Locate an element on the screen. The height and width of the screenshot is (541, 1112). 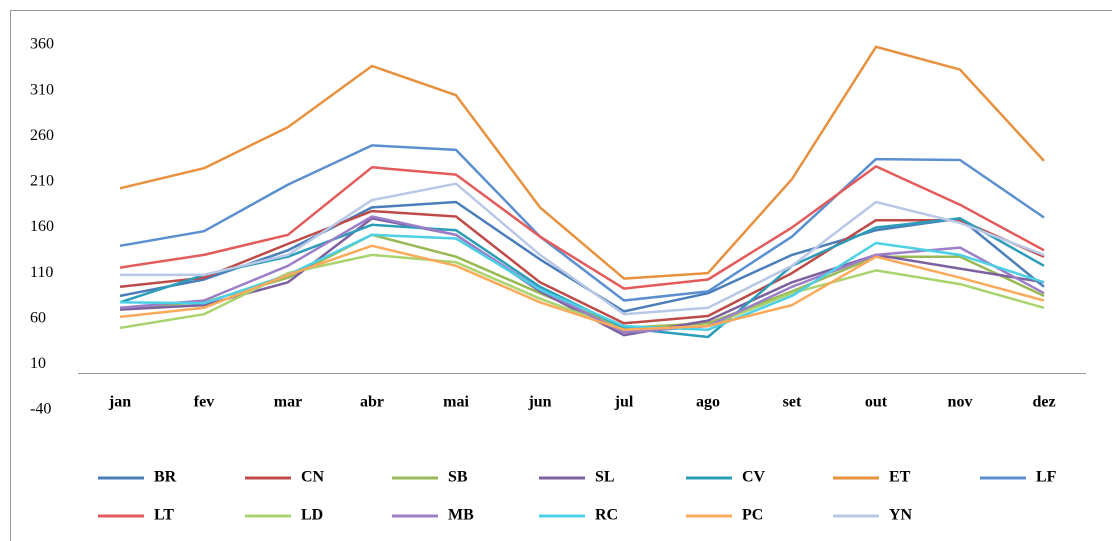
x-tick-label: set is located at coordinates (792, 402).